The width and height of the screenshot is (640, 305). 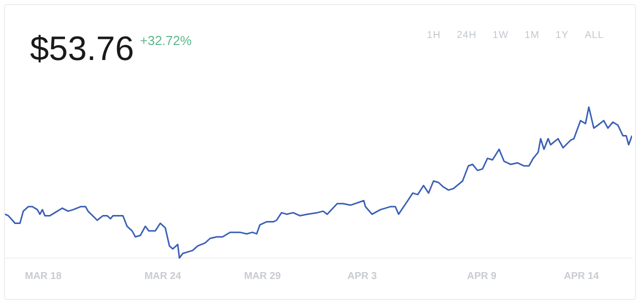 What do you see at coordinates (594, 35) in the screenshot?
I see `text: ALL` at bounding box center [594, 35].